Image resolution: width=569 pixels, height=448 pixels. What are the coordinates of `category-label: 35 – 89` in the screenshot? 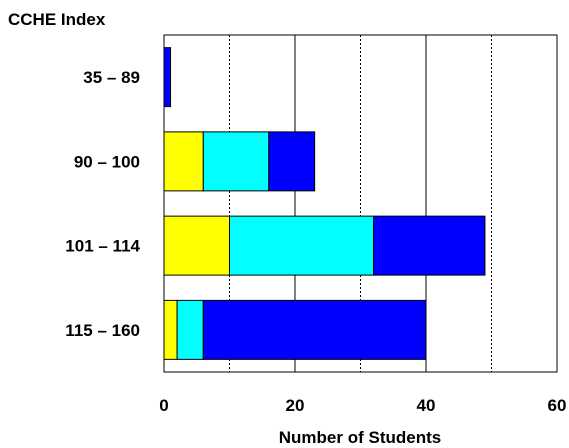 It's located at (111, 77).